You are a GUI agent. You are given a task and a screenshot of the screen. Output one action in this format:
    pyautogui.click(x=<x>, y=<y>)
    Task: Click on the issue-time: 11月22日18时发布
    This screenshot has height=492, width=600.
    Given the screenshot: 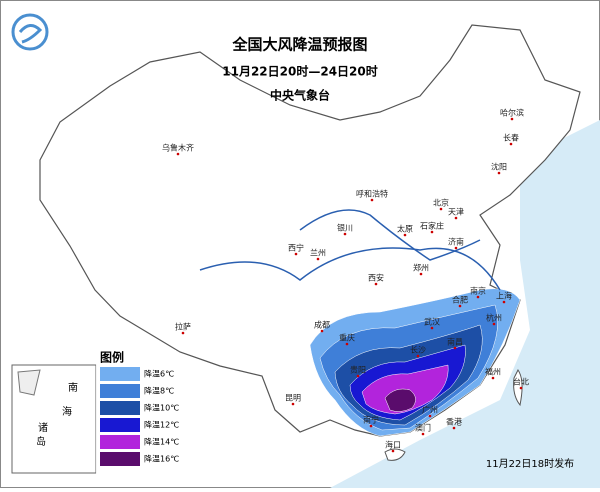 What is the action you would take?
    pyautogui.click(x=530, y=463)
    